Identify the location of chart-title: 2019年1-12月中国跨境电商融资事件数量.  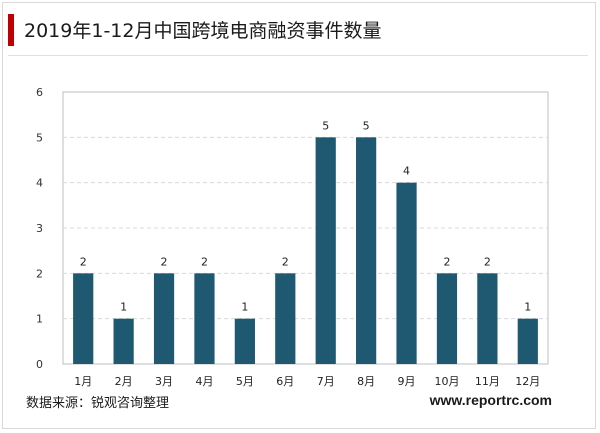
(203, 31).